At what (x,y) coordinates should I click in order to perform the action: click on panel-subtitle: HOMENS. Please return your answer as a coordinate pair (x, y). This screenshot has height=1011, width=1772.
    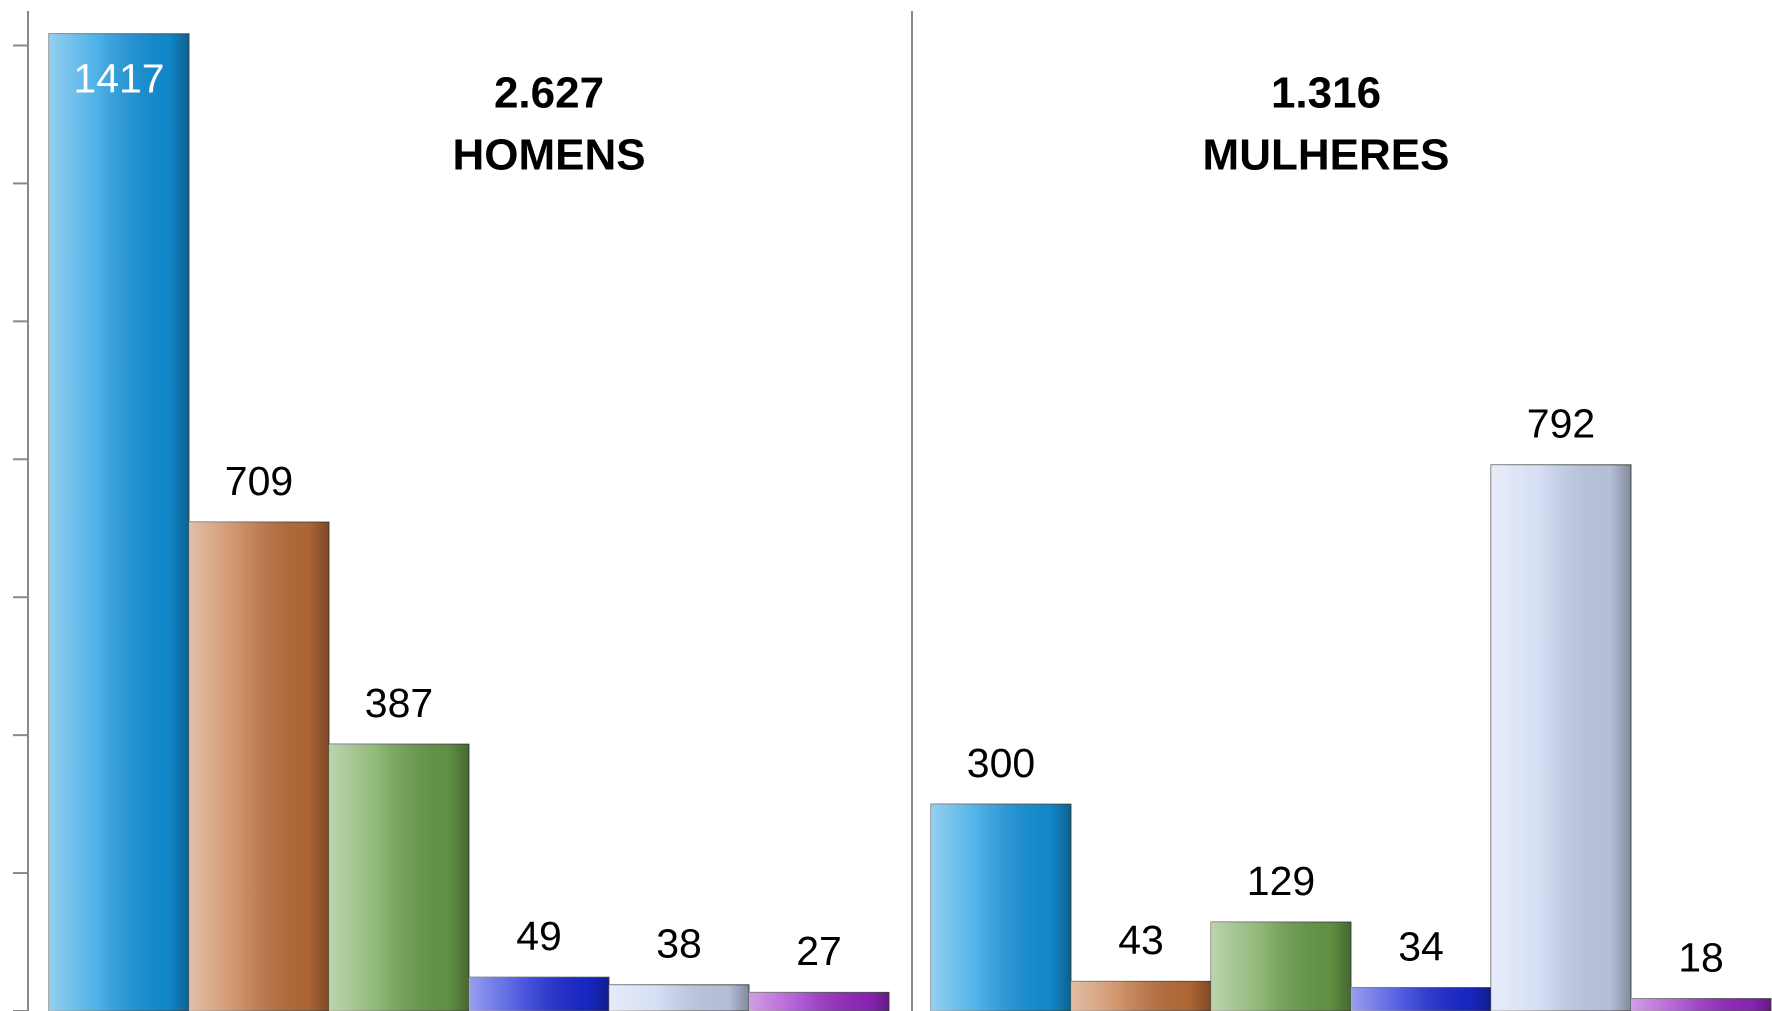
    Looking at the image, I should click on (548, 155).